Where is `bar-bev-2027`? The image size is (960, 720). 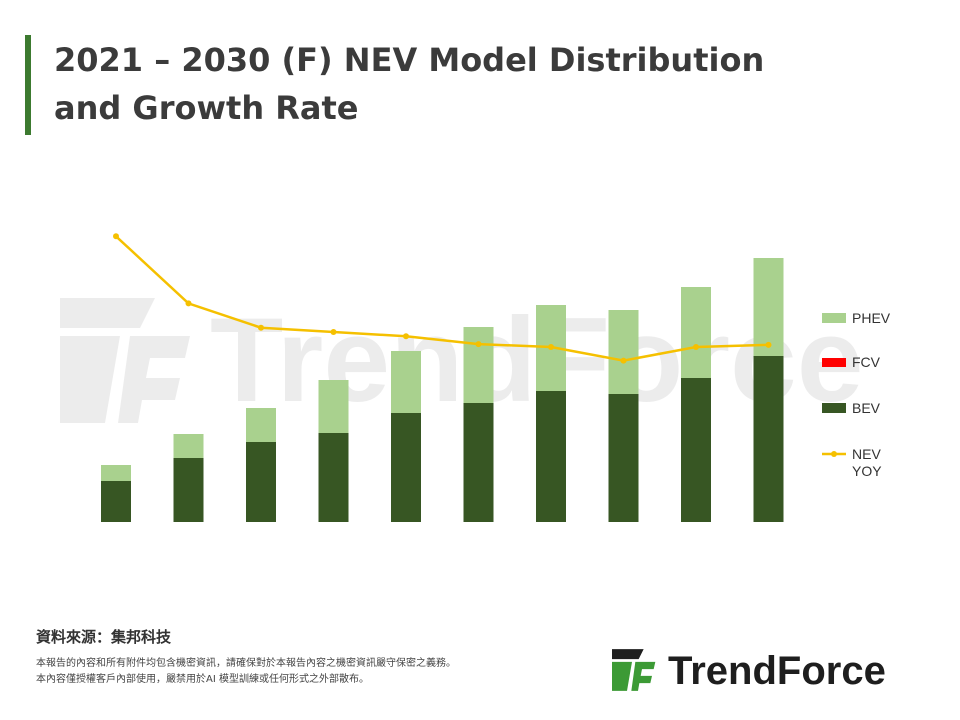 bar-bev-2027 is located at coordinates (551, 456).